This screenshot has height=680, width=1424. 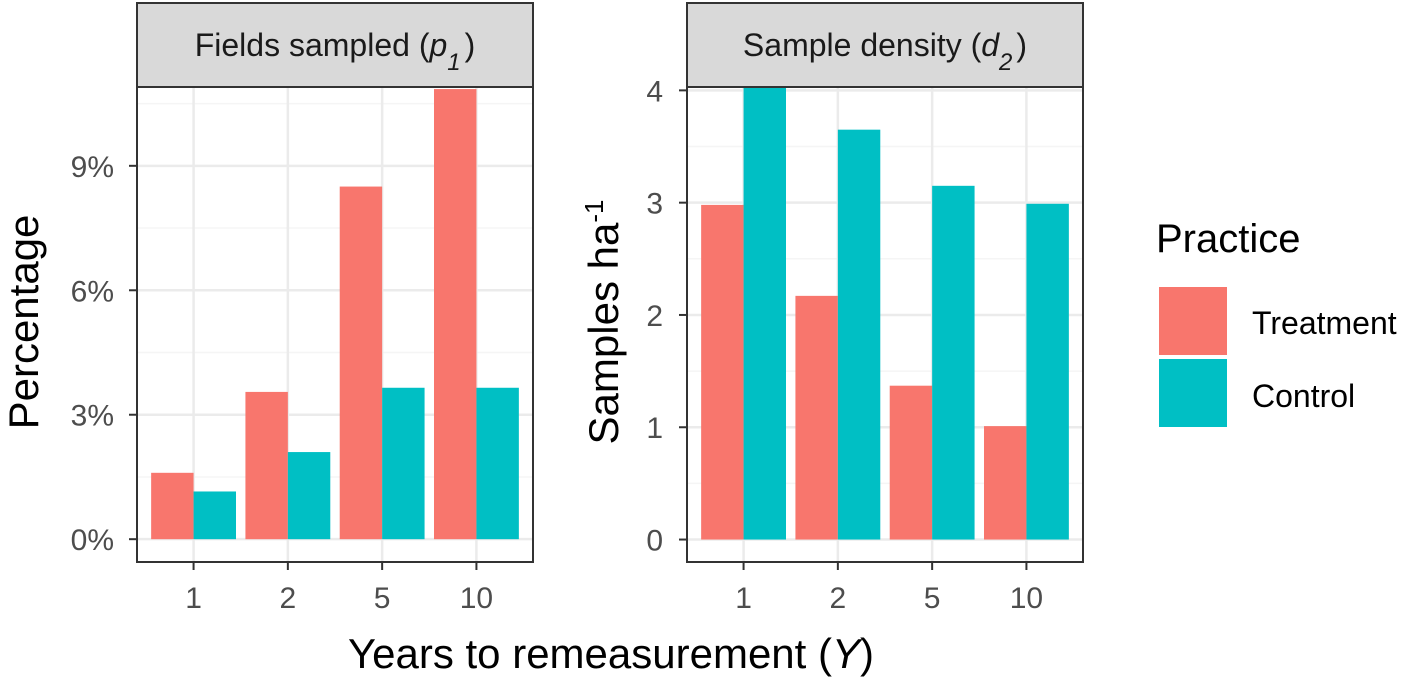 What do you see at coordinates (92, 416) in the screenshot?
I see `y-tick-label: 3%` at bounding box center [92, 416].